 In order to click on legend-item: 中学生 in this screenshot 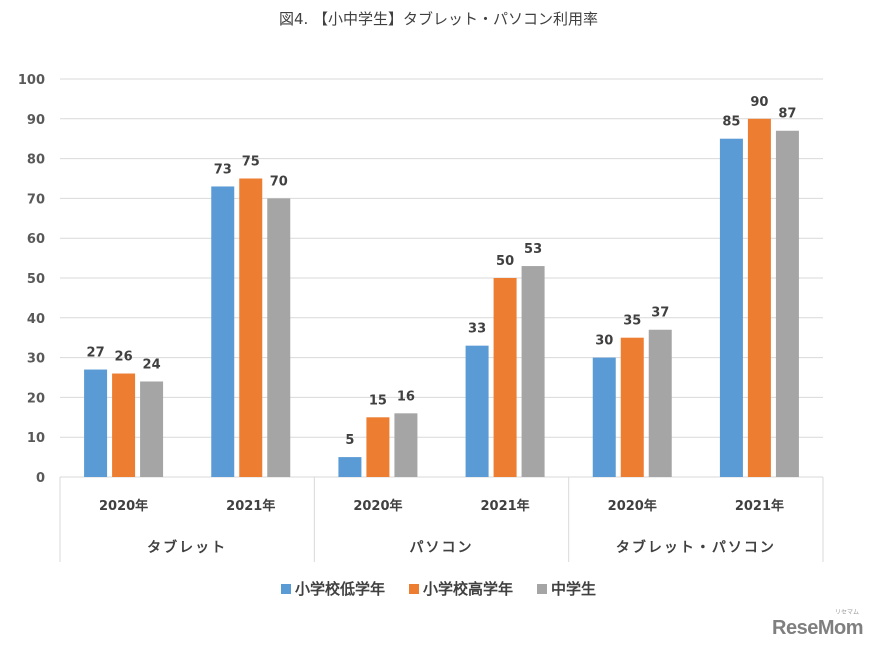, I will do `click(566, 588)`.